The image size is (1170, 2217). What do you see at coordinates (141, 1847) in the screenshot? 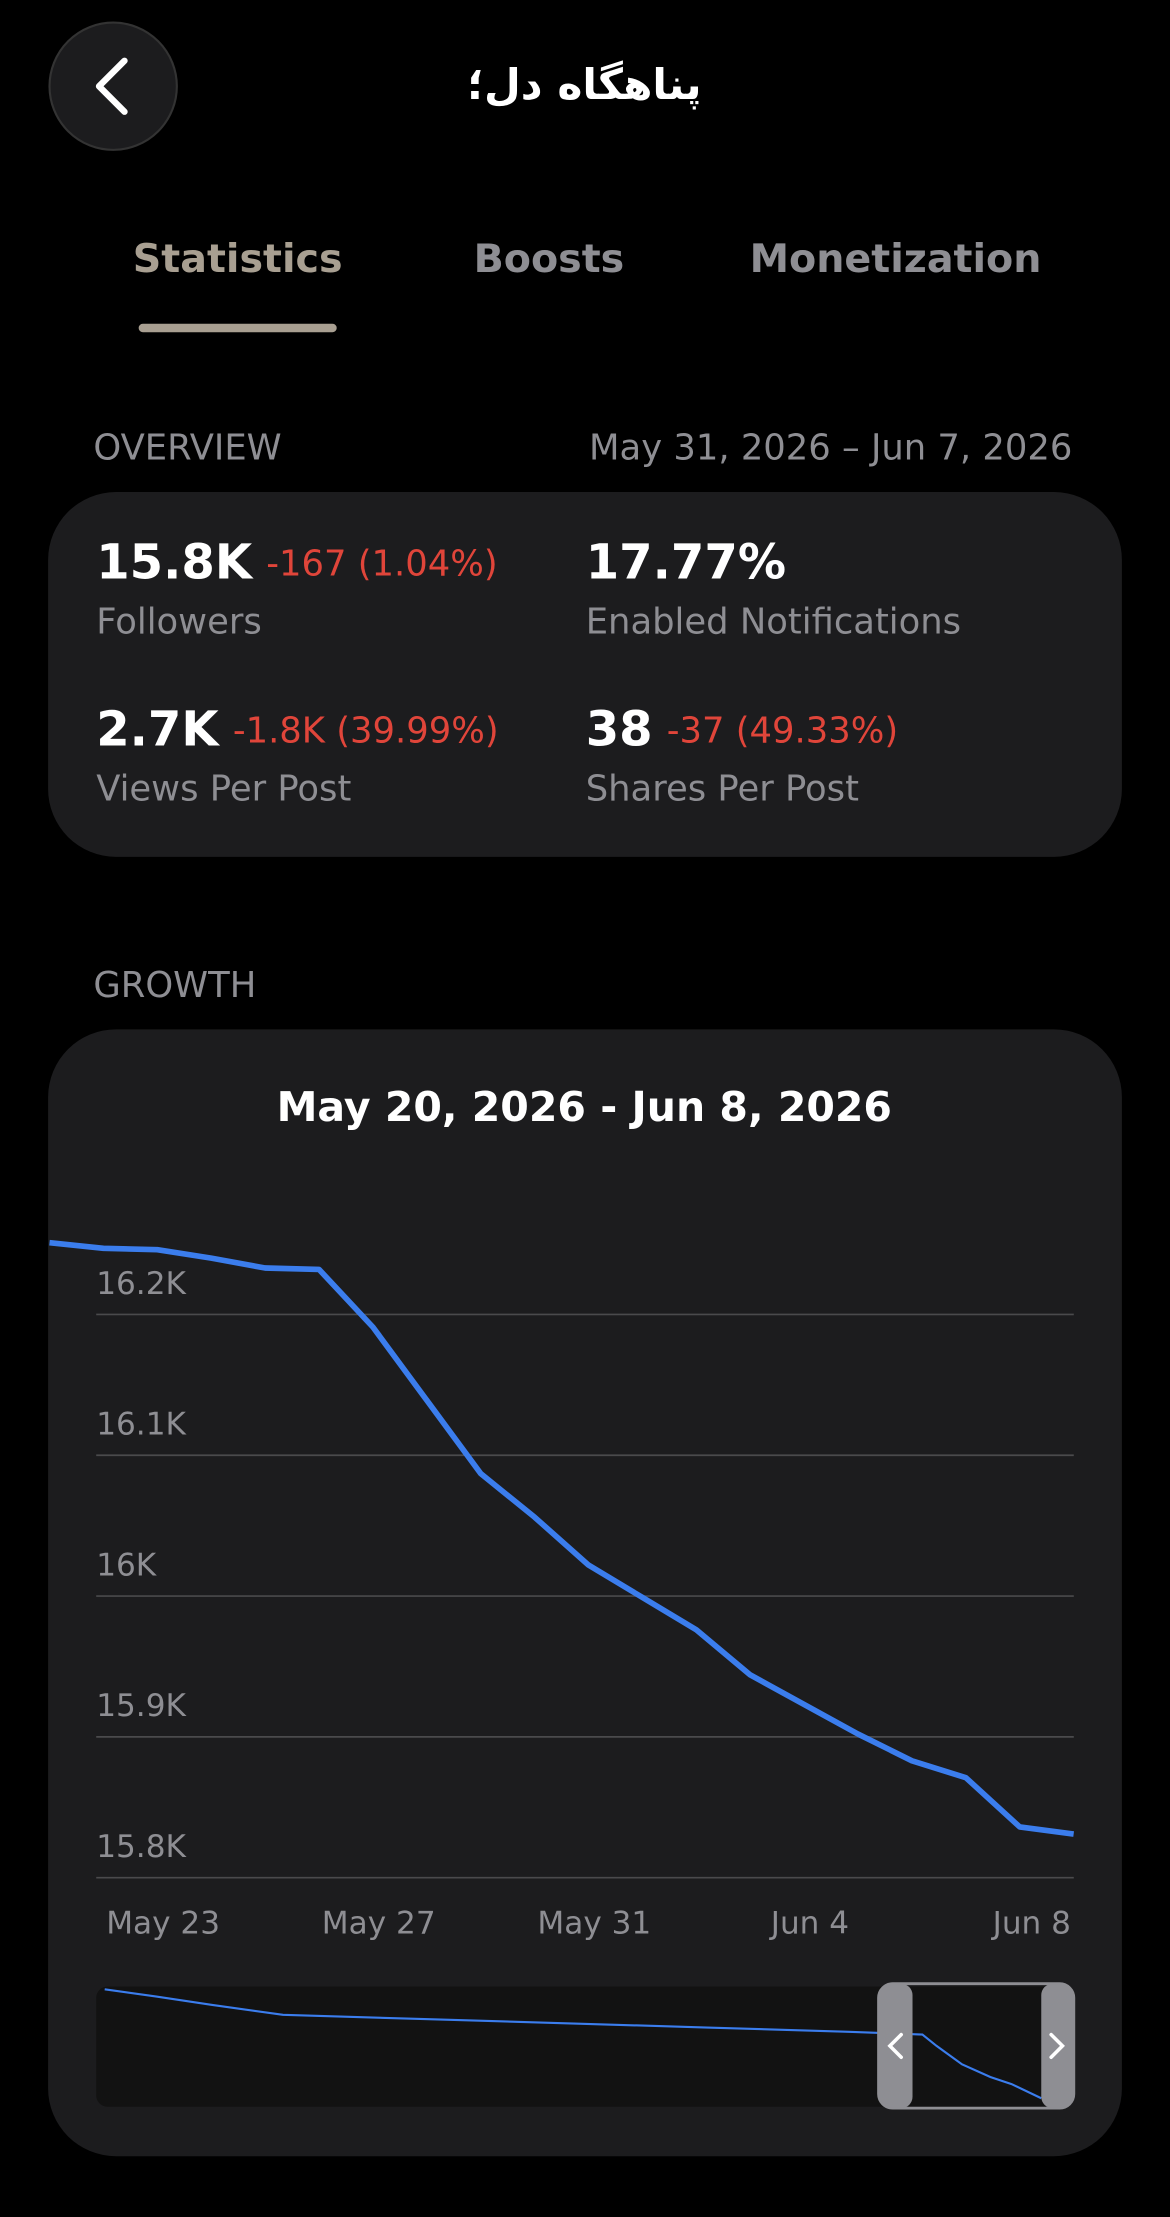
I see `y-tick-label: 15.8K` at bounding box center [141, 1847].